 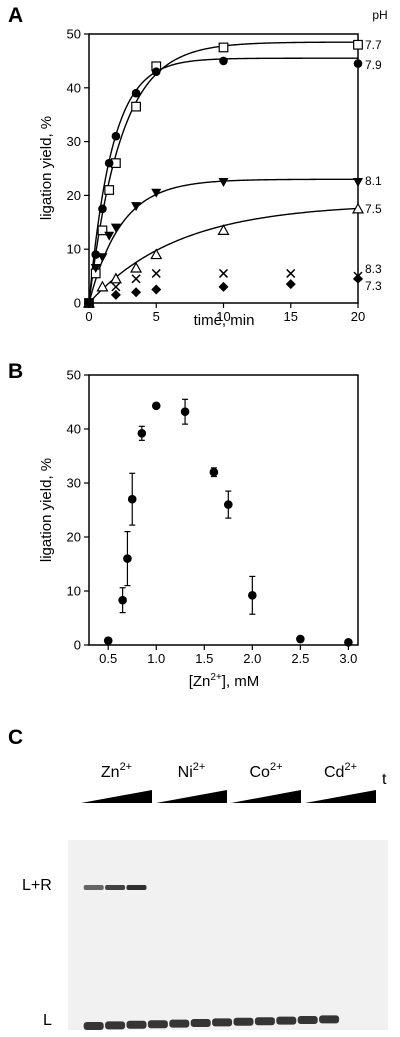 What do you see at coordinates (46, 510) in the screenshot?
I see `chart-b-y-axis-title: ligation yield, %` at bounding box center [46, 510].